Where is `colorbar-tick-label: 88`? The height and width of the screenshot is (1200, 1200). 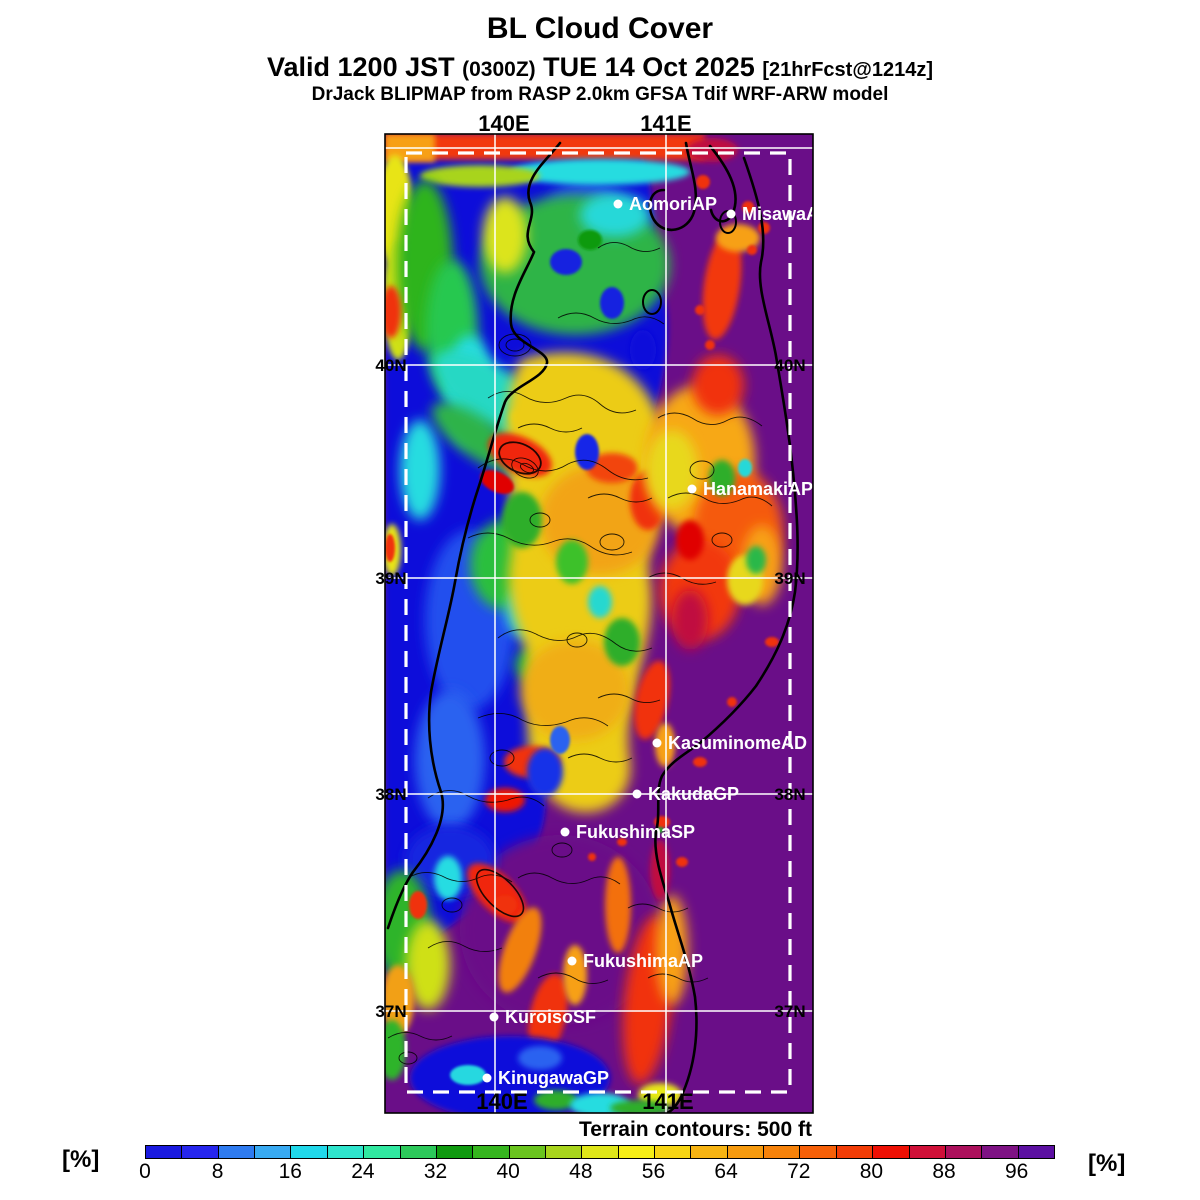
colorbar-tick-label: 88 is located at coordinates (944, 1171).